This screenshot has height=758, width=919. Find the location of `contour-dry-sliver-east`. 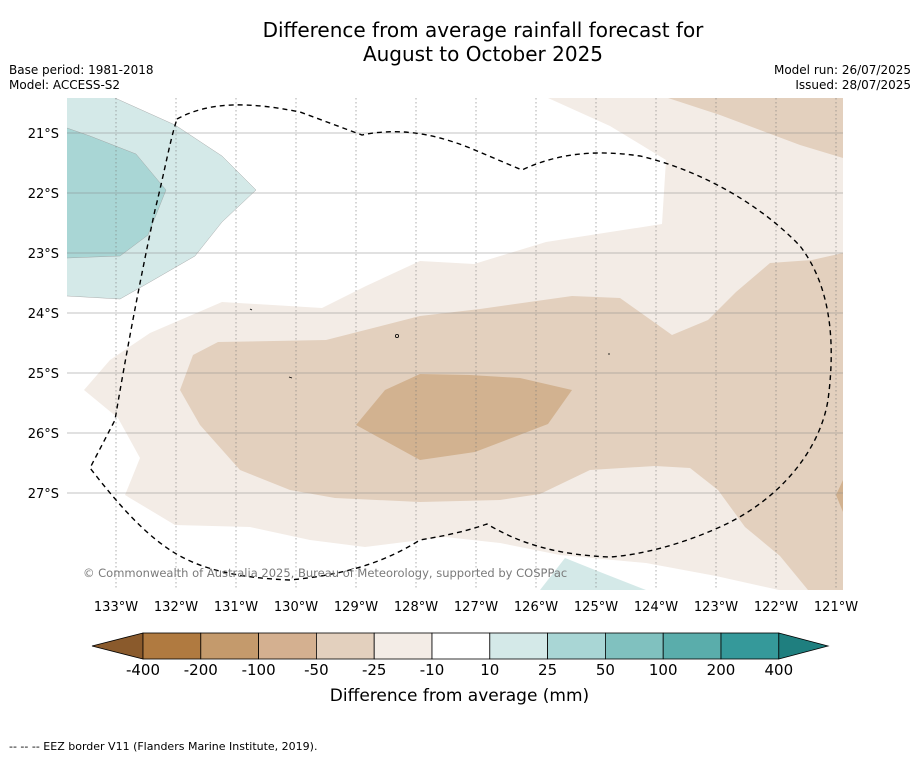

contour-dry-sliver-east is located at coordinates (839, 496).